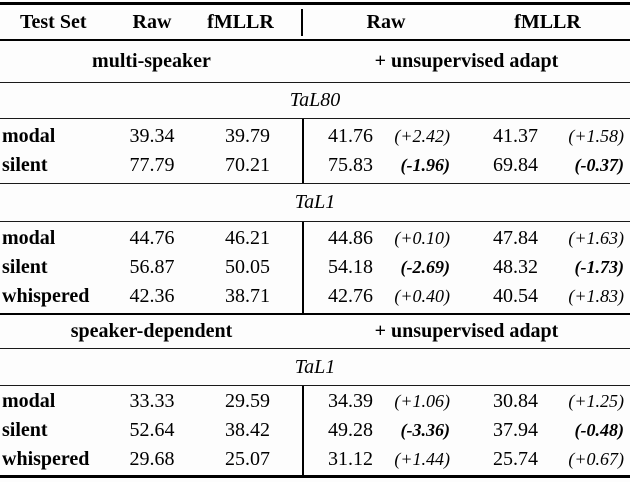 The image size is (630, 482). Describe the element at coordinates (53, 21) in the screenshot. I see `col-header-test-set: Test Set` at that location.